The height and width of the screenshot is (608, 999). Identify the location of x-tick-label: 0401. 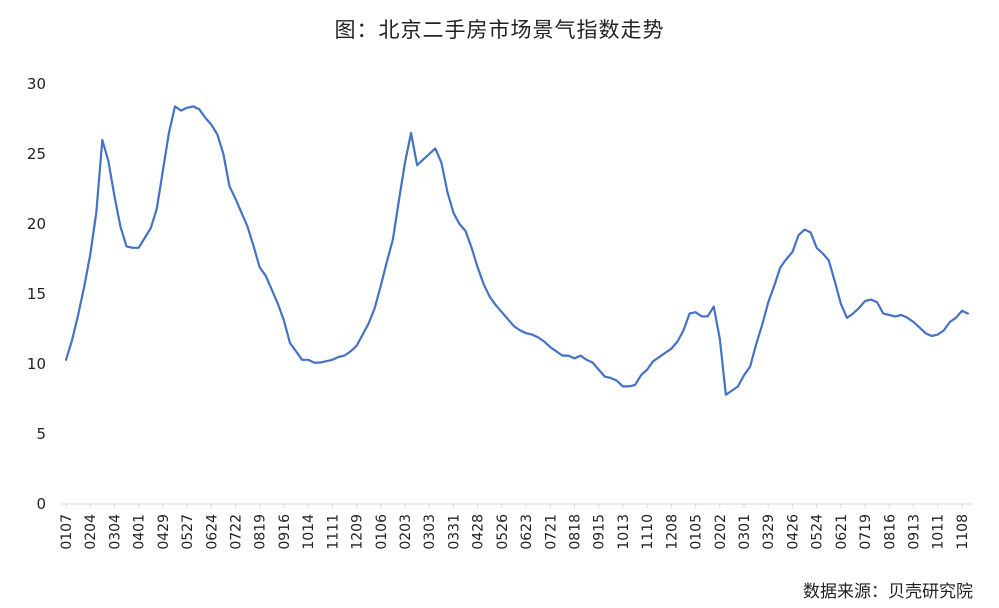
(140, 532).